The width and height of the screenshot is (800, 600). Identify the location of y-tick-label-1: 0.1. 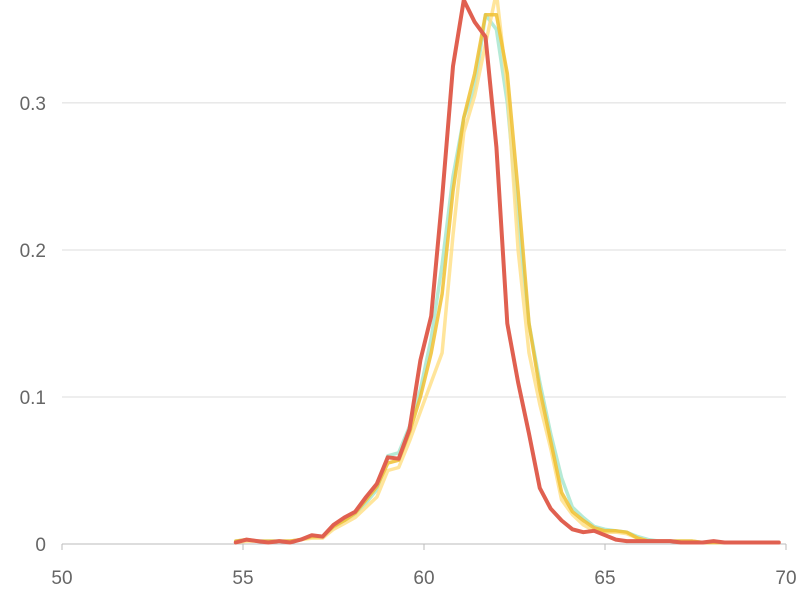
(33, 398).